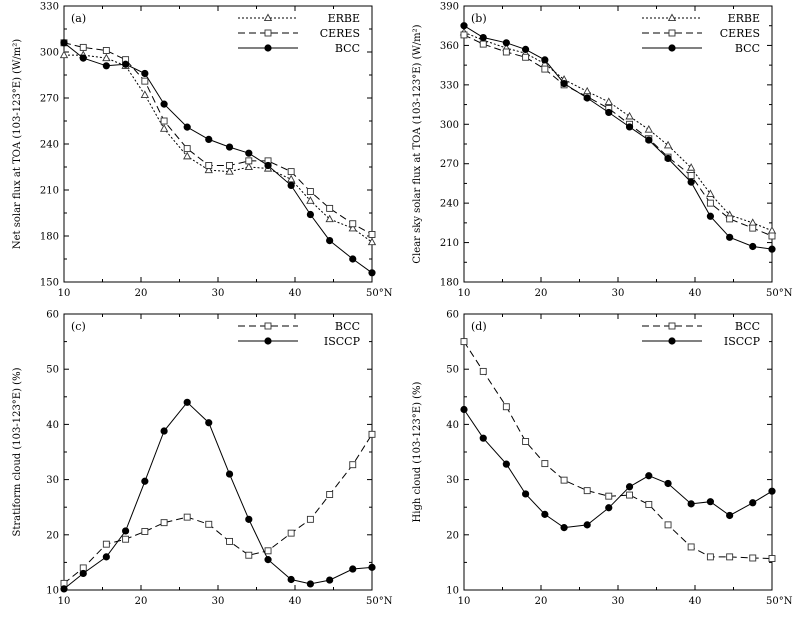 This screenshot has width=797, height=617. Describe the element at coordinates (452, 535) in the screenshot. I see `panel-d-ytick-label: 20` at that location.